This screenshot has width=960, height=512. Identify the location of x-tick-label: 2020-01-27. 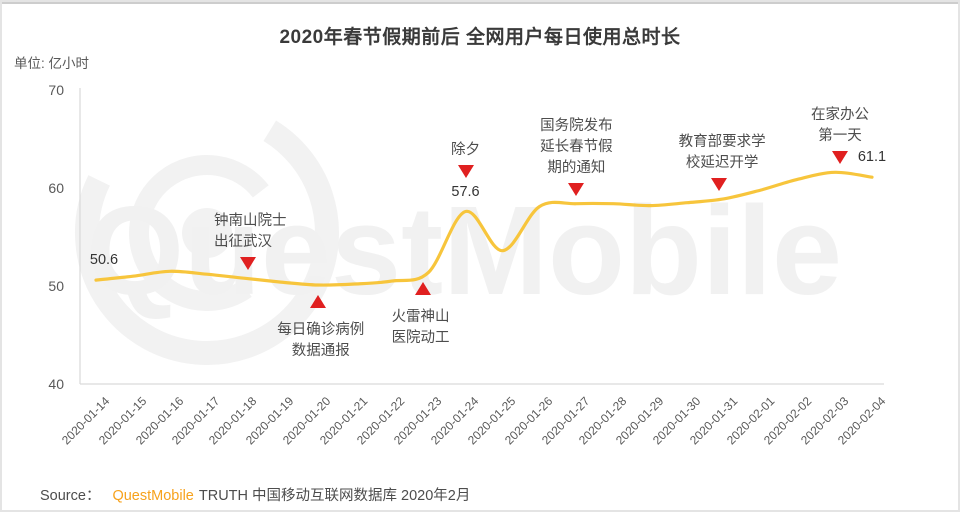
(565, 421).